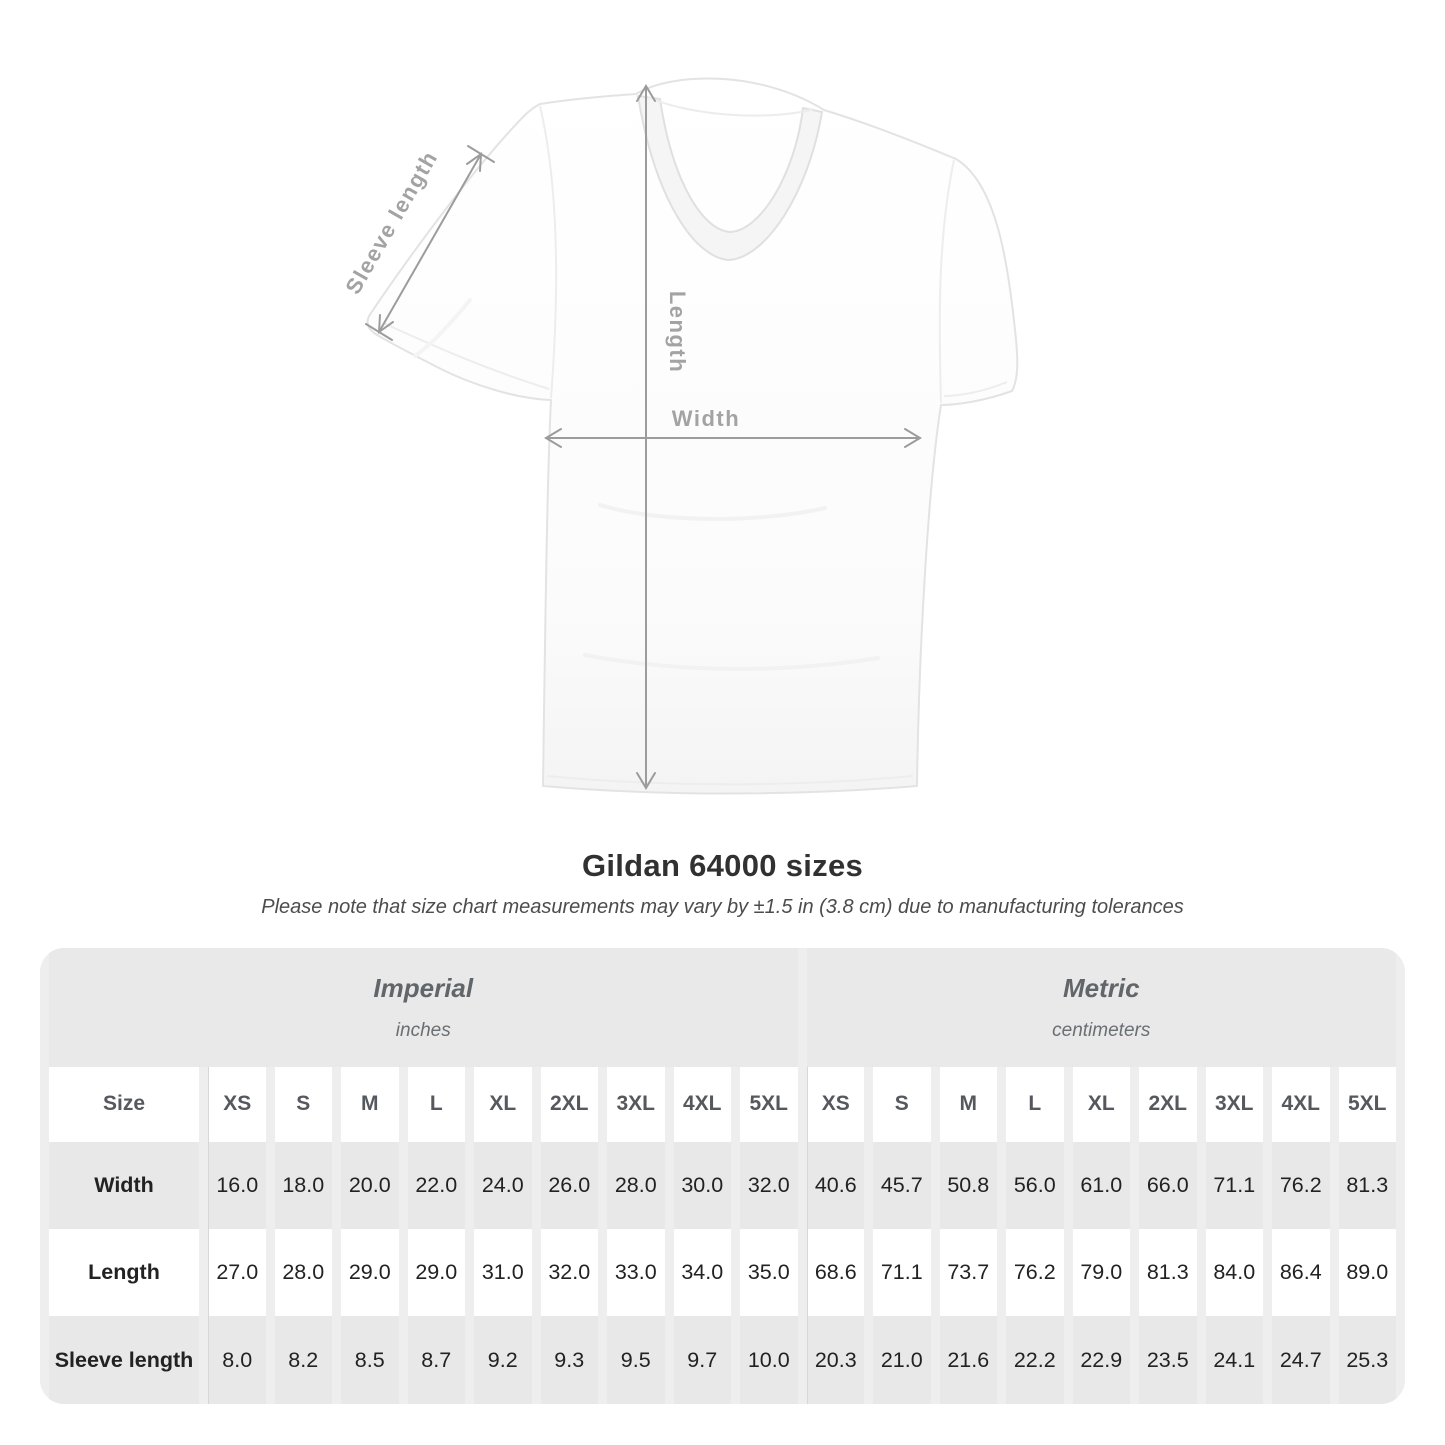  What do you see at coordinates (370, 1104) in the screenshot?
I see `size-header-imperial-m: M` at bounding box center [370, 1104].